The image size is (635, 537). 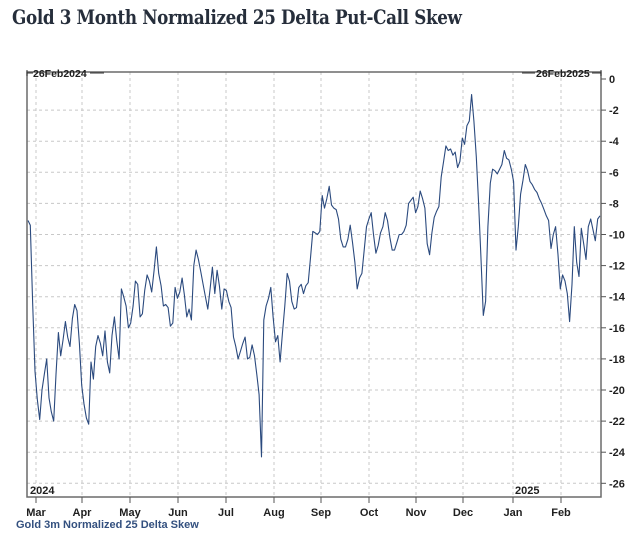 What do you see at coordinates (617, 267) in the screenshot?
I see `y-tick-label: -12` at bounding box center [617, 267].